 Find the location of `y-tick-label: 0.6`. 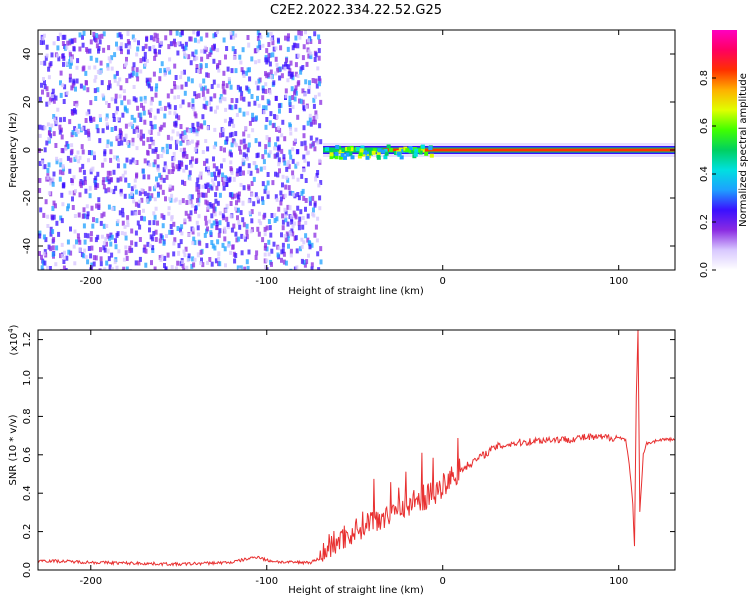

y-tick-label: 0.6 is located at coordinates (27, 455).